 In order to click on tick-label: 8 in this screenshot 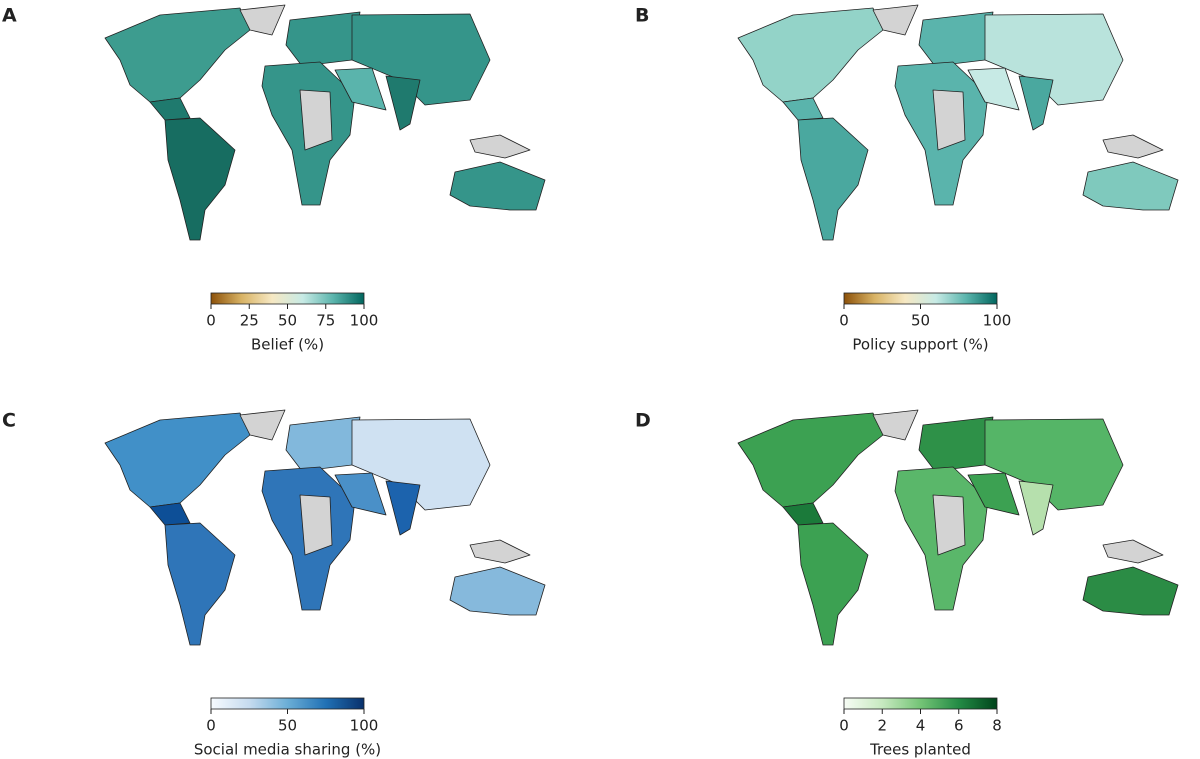, I will do `click(997, 726)`.